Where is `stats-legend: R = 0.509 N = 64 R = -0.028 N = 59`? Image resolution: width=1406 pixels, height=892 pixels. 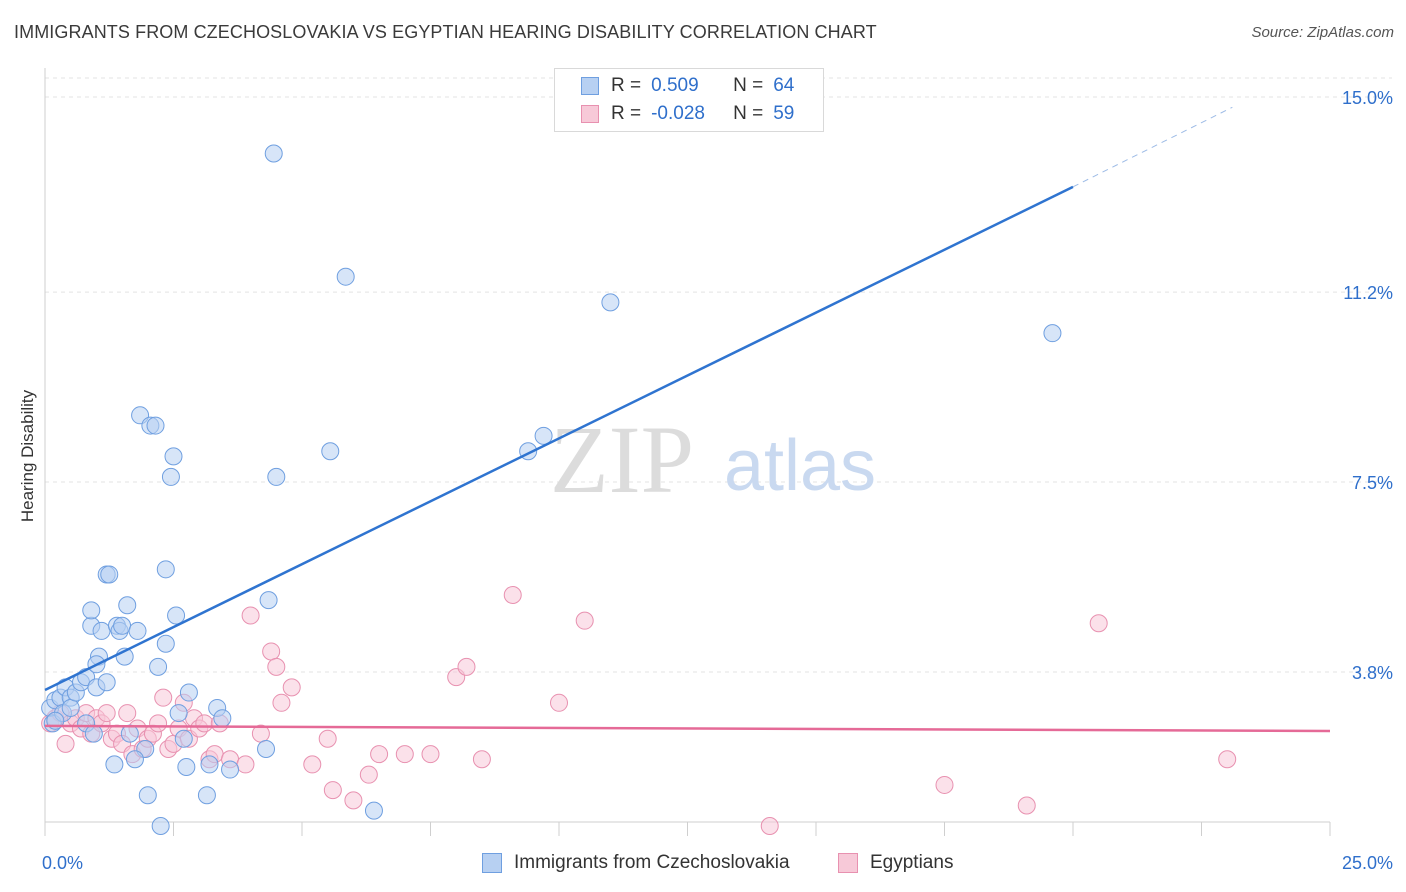
stats-legend: R = 0.509 N = 64 R = -0.028 N = 59 is located at coordinates (689, 100).